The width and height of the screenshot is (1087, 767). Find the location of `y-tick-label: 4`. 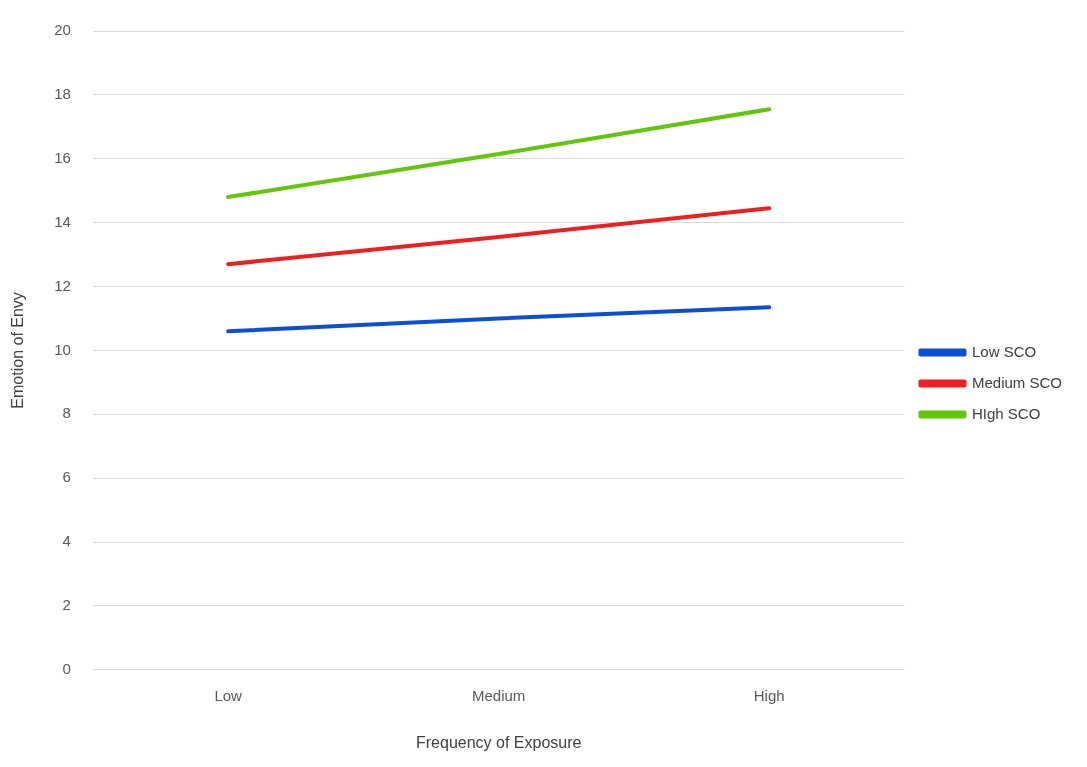

y-tick-label: 4 is located at coordinates (66, 541).